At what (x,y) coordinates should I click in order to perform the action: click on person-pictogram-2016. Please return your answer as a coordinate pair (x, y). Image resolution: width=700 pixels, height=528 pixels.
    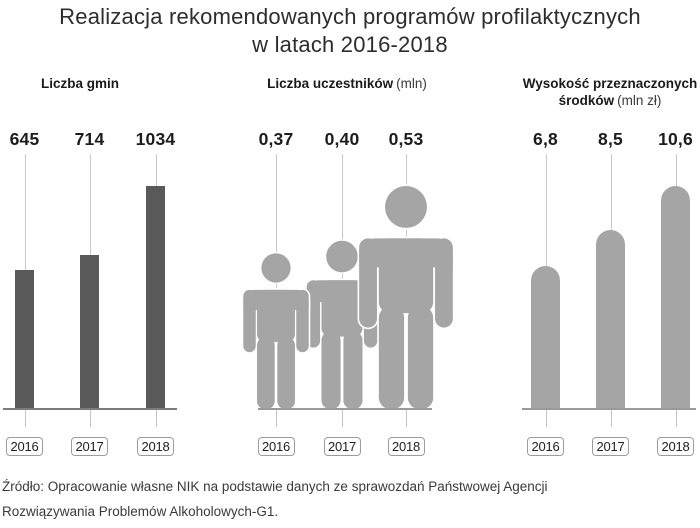
    Looking at the image, I should click on (276, 331).